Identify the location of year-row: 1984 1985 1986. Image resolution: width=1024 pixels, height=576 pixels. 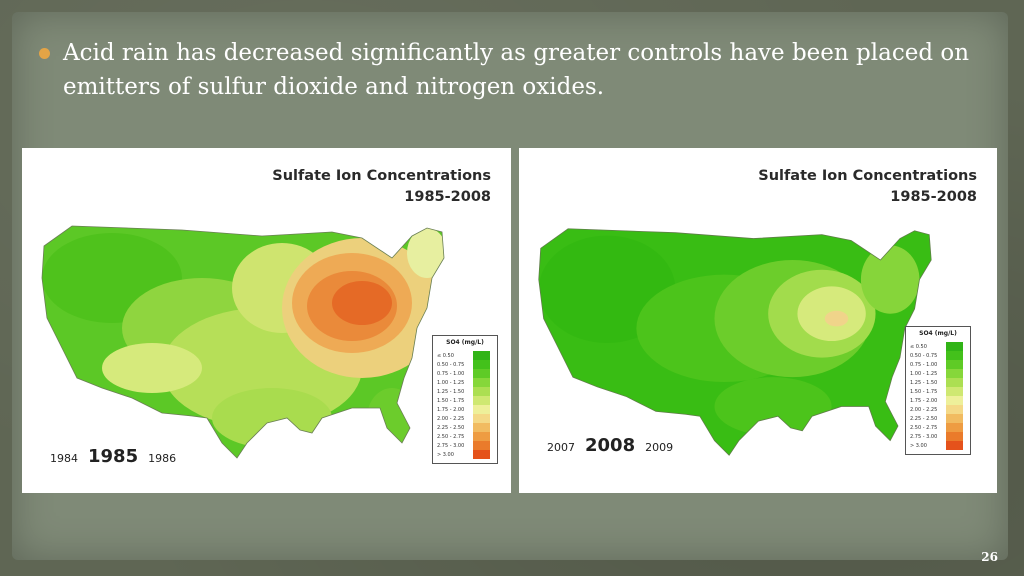
(113, 456).